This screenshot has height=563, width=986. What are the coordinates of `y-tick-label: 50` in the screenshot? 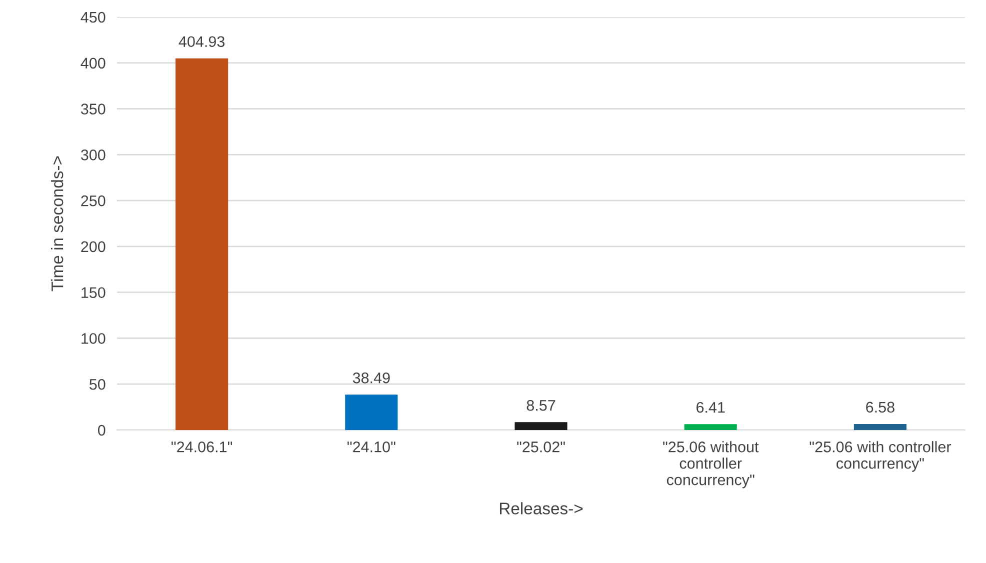 It's located at (98, 384).